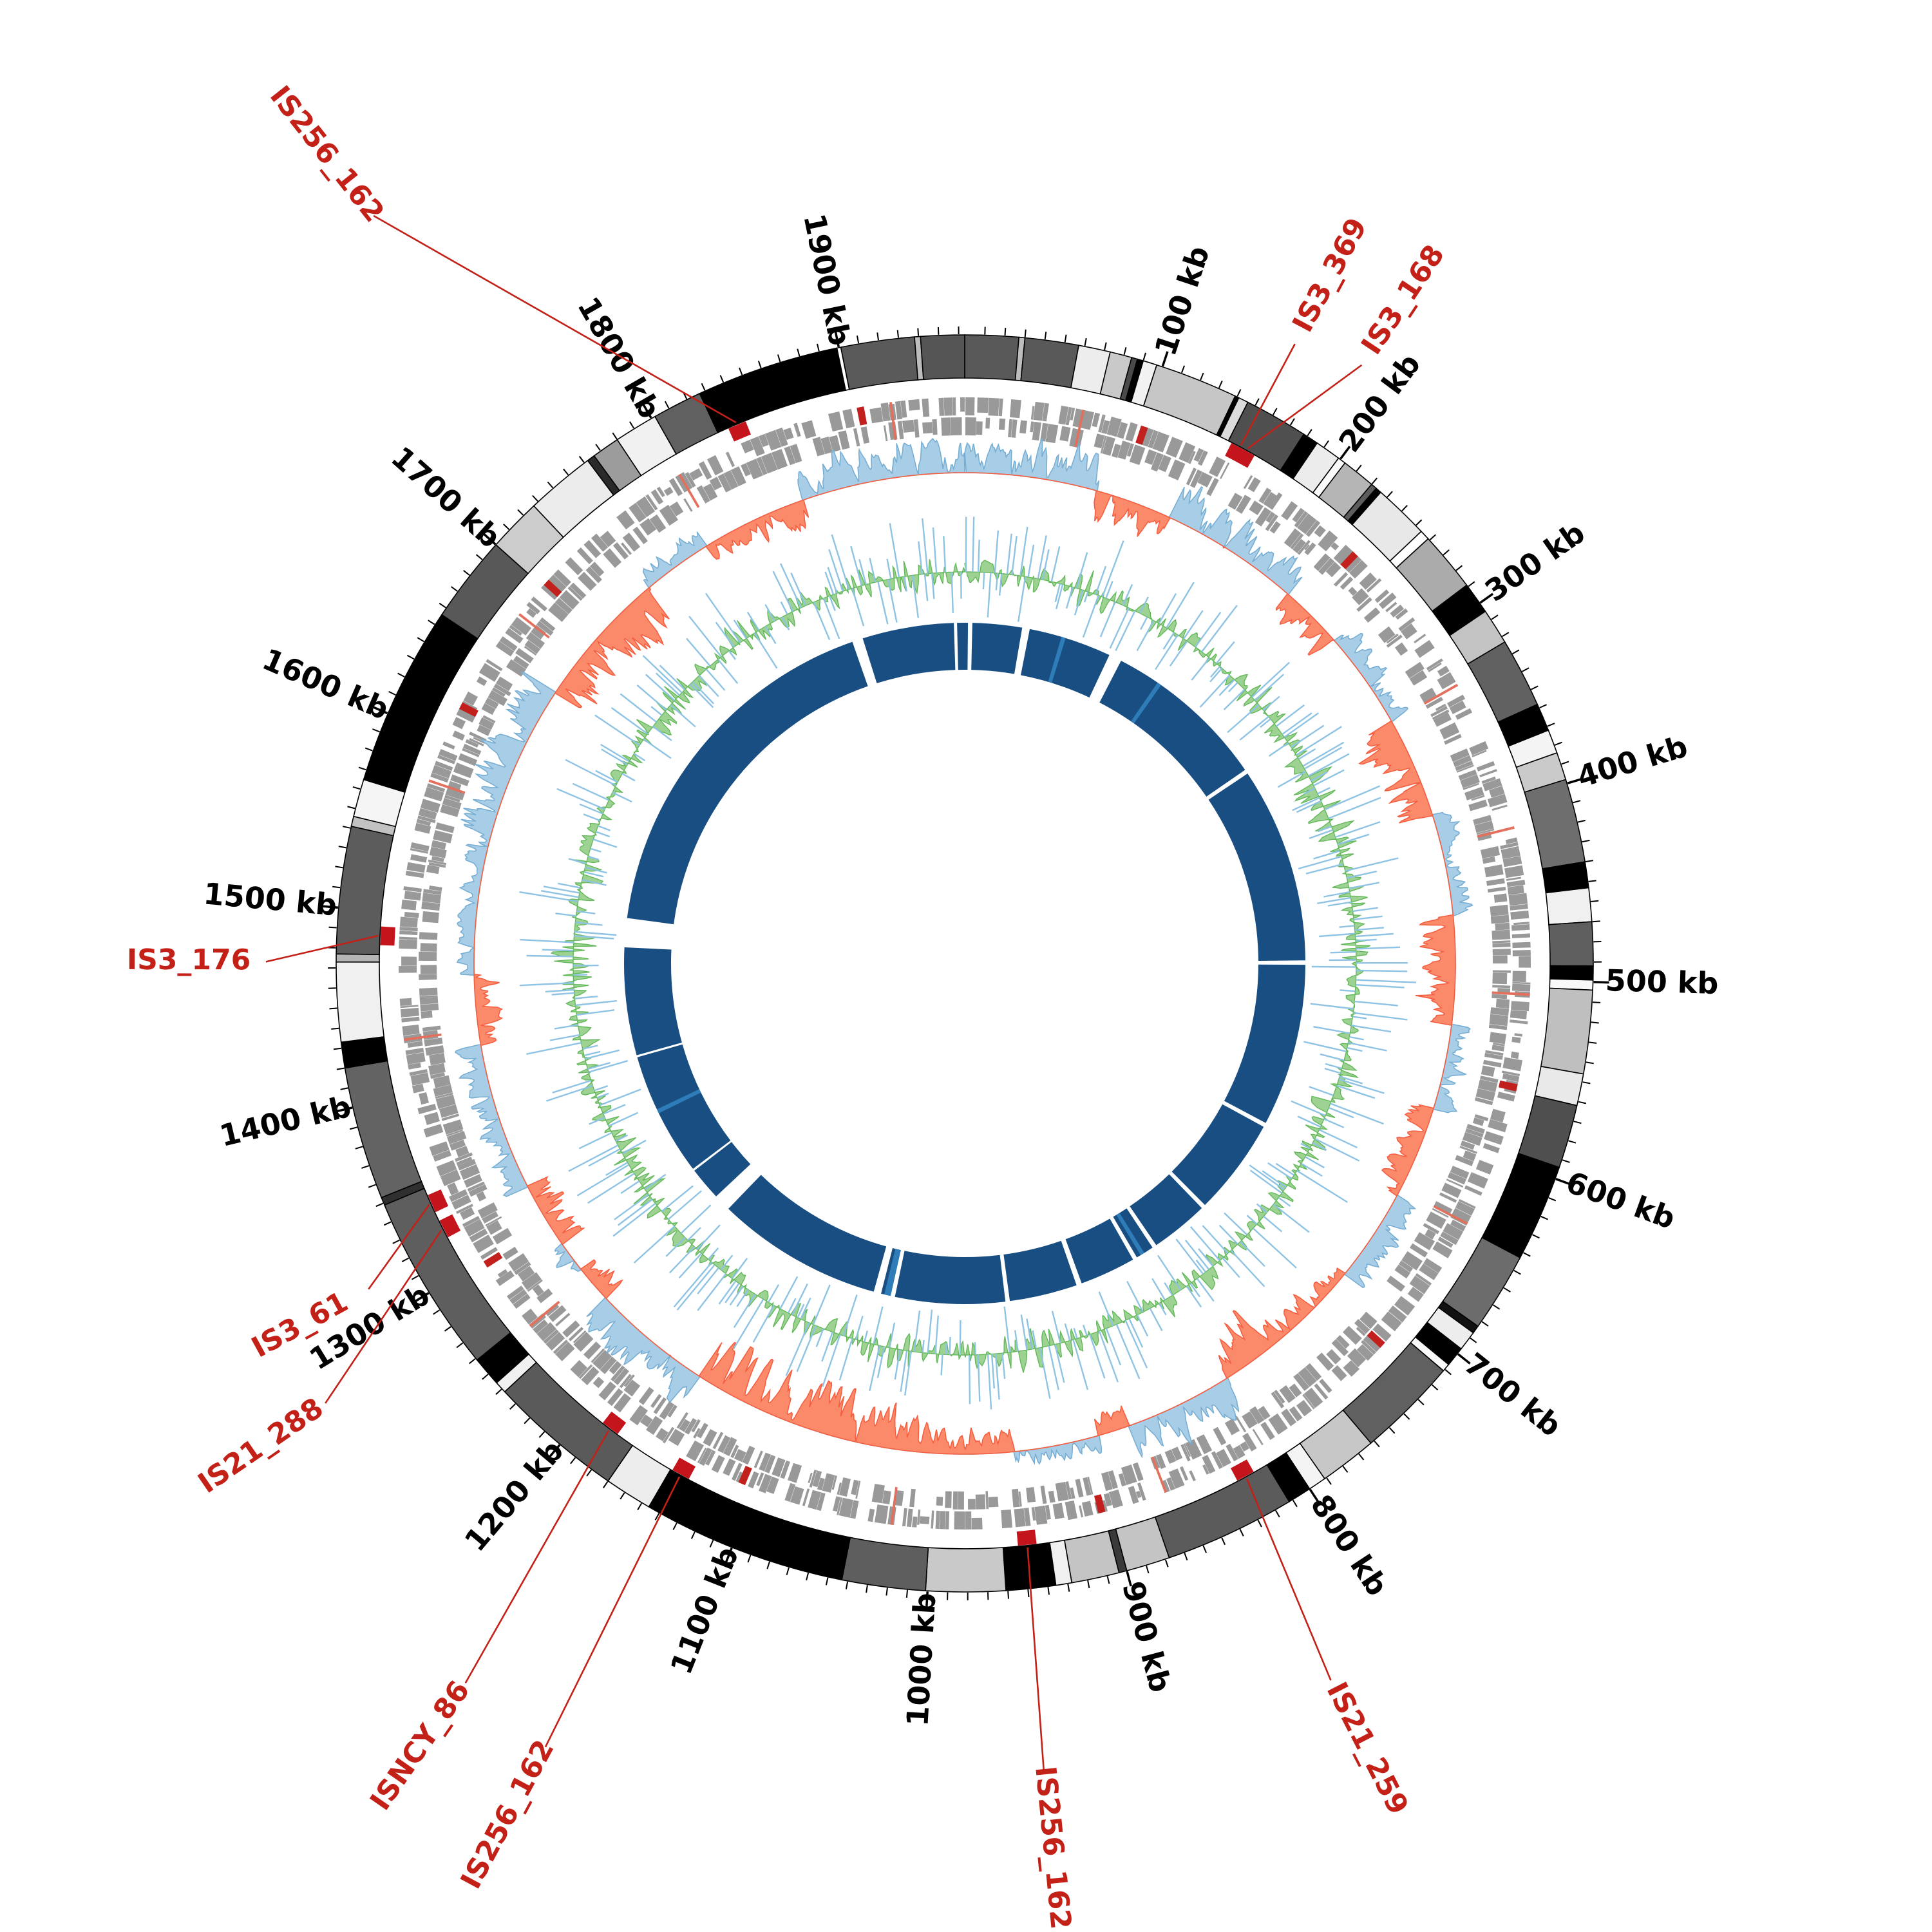 The height and width of the screenshot is (1932, 1932). I want to click on tick-label-1000kb: 1000 kb, so click(921, 1659).